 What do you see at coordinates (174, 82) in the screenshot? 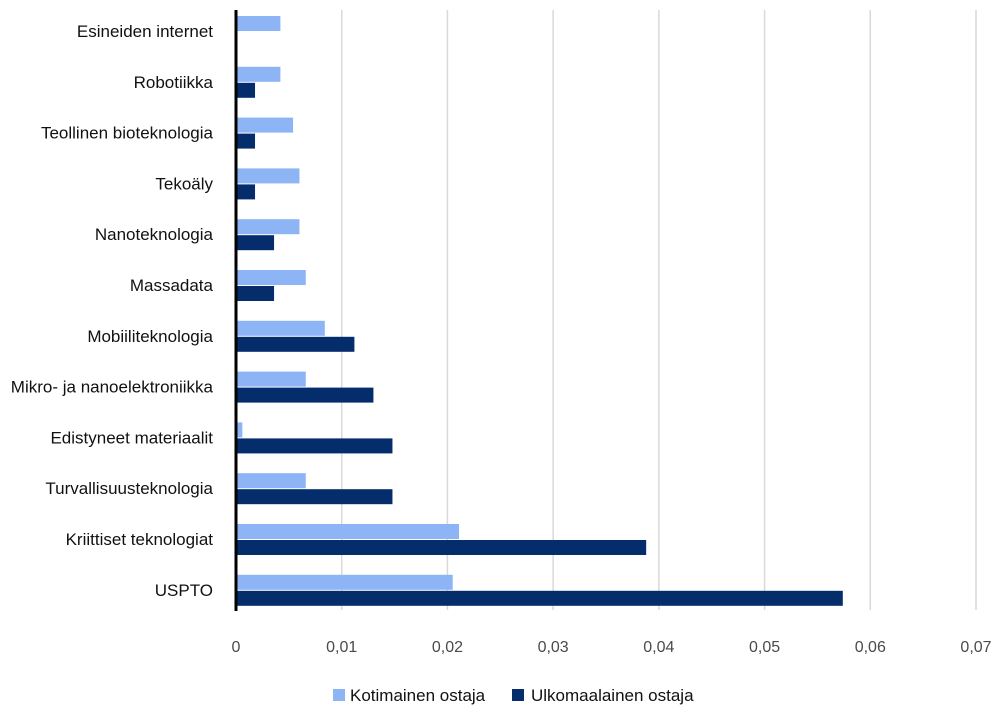
I see `category-label: Robotiikka` at bounding box center [174, 82].